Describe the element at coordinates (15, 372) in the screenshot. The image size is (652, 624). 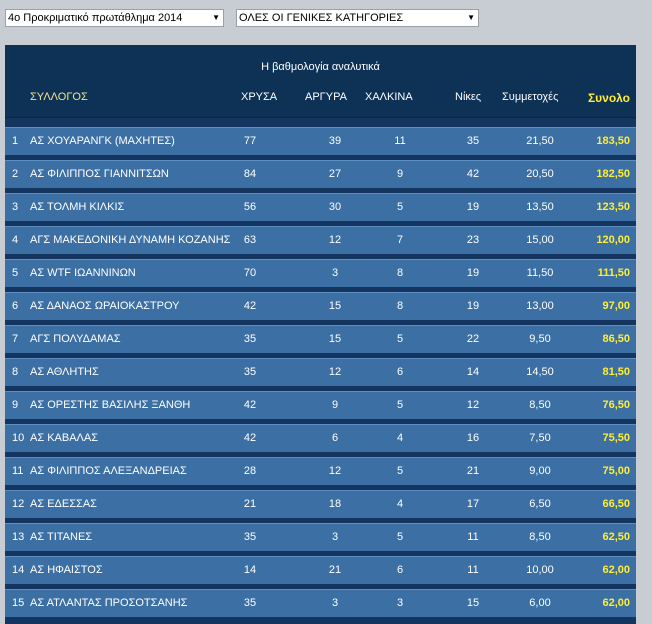
I see `row-rank: 8` at that location.